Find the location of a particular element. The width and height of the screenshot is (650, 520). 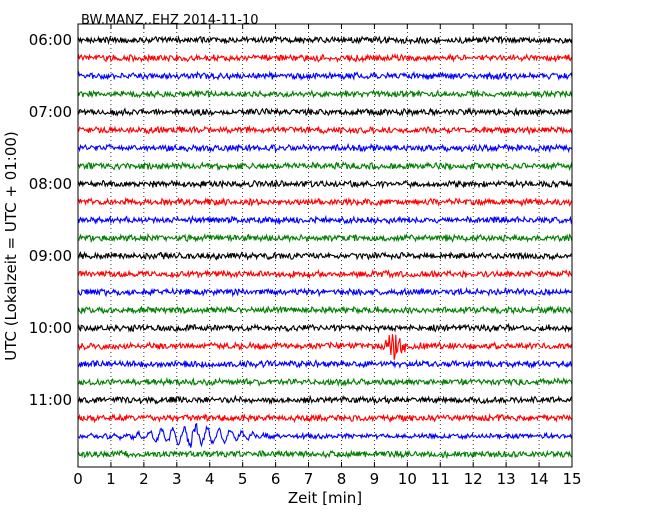

x-tick-label: 3 is located at coordinates (177, 479).